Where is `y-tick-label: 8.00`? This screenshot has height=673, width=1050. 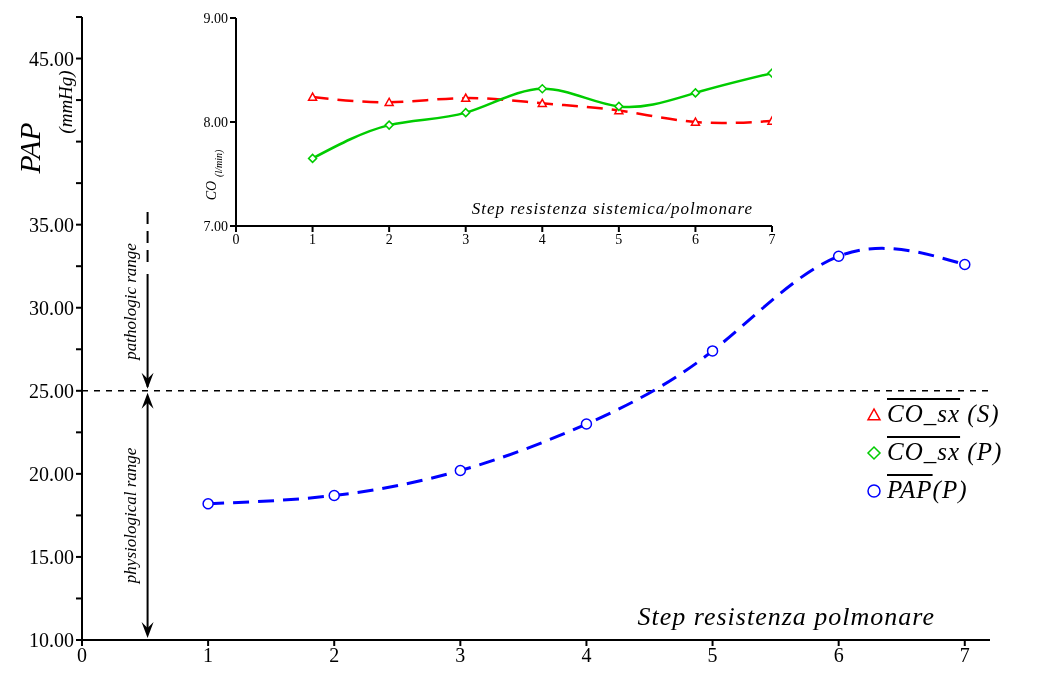 y-tick-label: 8.00 is located at coordinates (215, 122).